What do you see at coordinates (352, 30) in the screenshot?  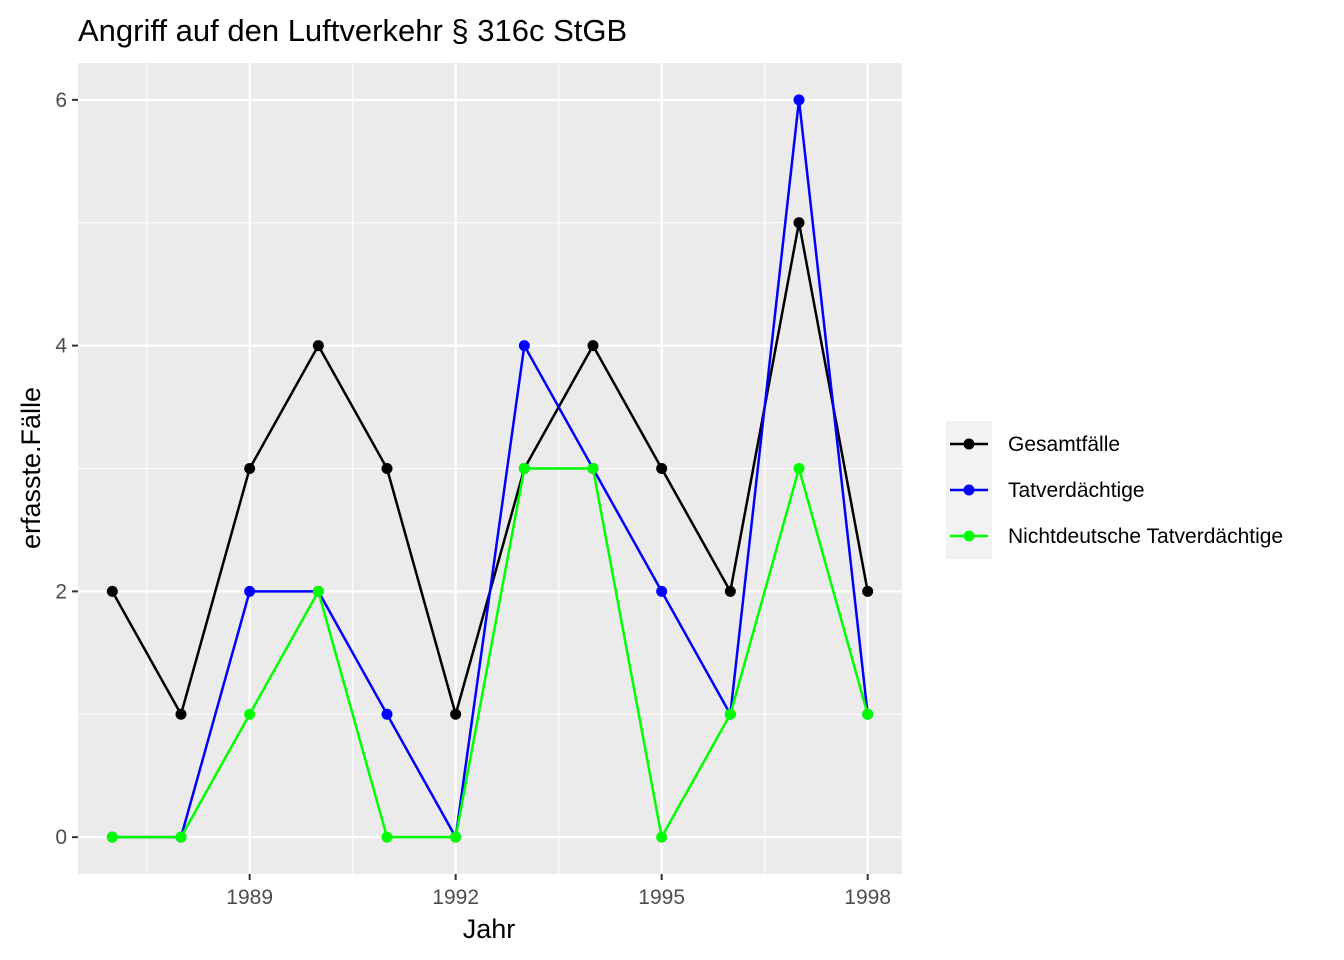 I see `chart-title: Angriff auf den Luftverkehr § 316c StGB` at bounding box center [352, 30].